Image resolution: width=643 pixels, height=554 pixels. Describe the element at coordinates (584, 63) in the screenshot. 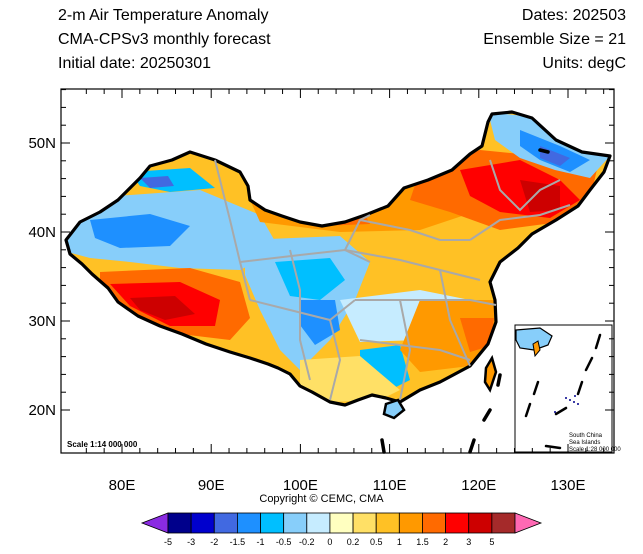

I see `units-label: Units: degC` at that location.